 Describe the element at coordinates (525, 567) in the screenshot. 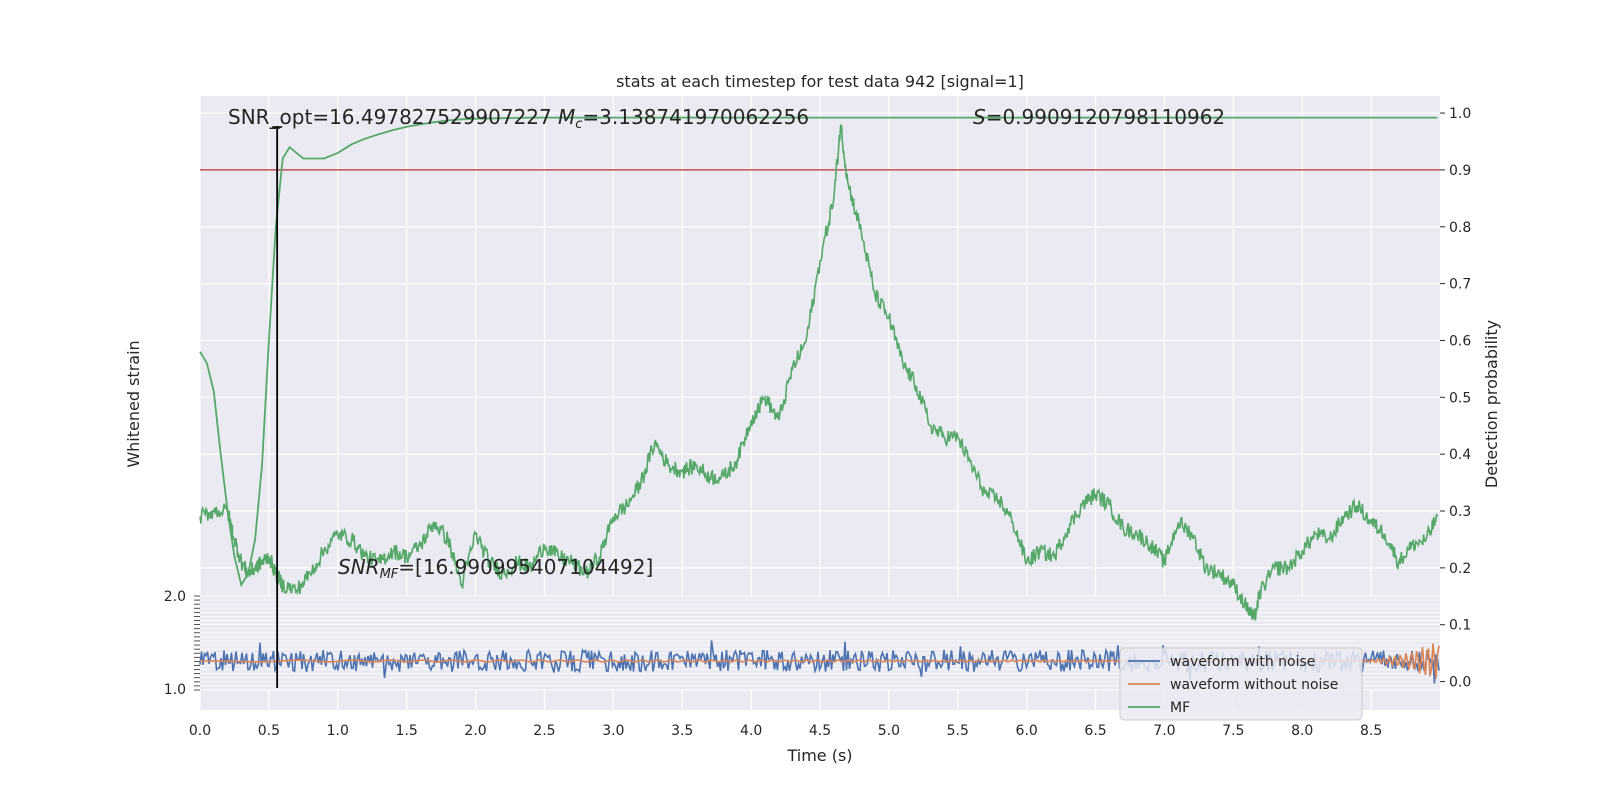

I see `snr-mf-value: =[16.990995407104492]` at that location.